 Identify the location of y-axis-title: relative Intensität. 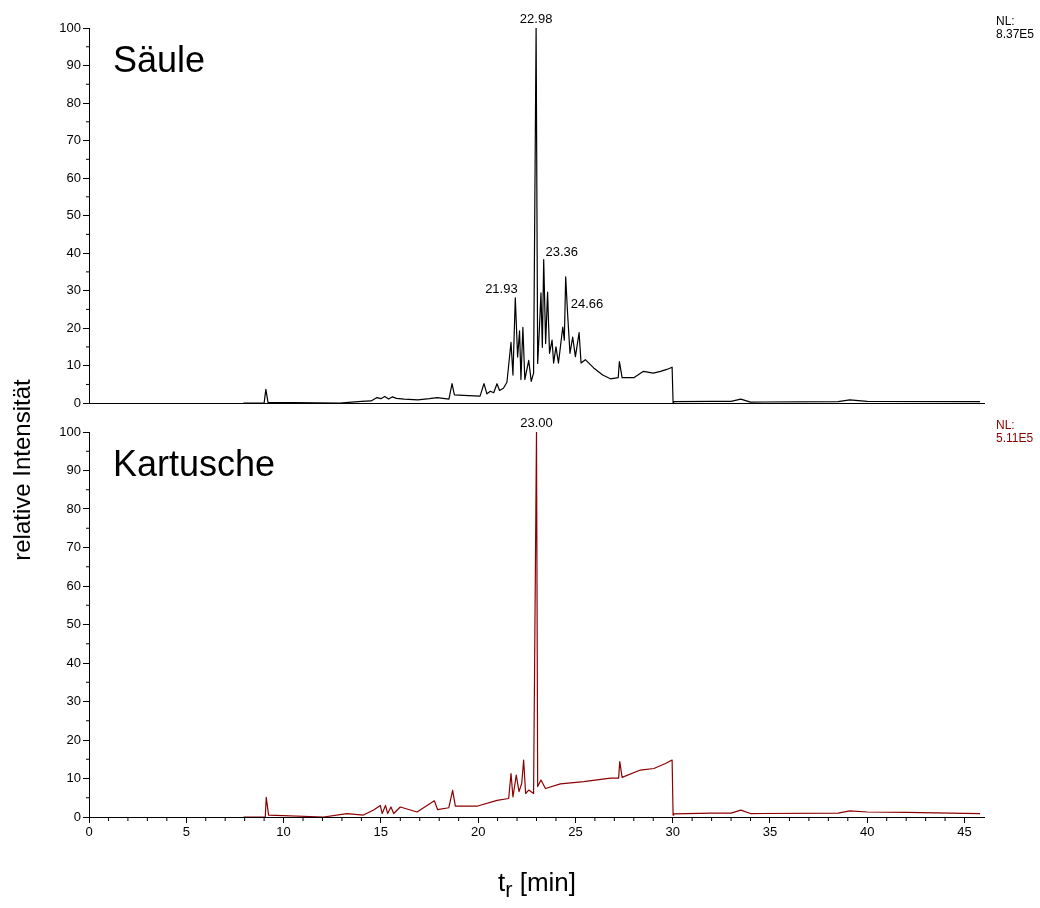
(22, 470).